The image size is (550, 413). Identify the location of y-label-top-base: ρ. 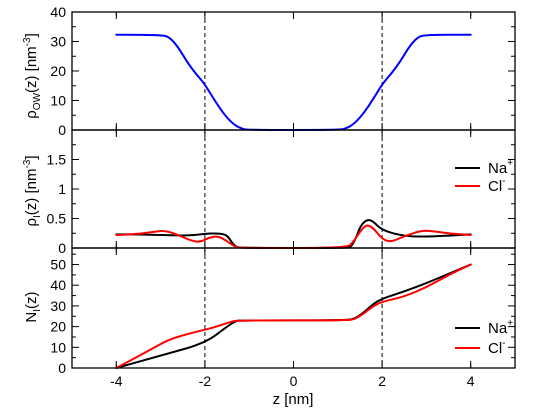
(31, 114).